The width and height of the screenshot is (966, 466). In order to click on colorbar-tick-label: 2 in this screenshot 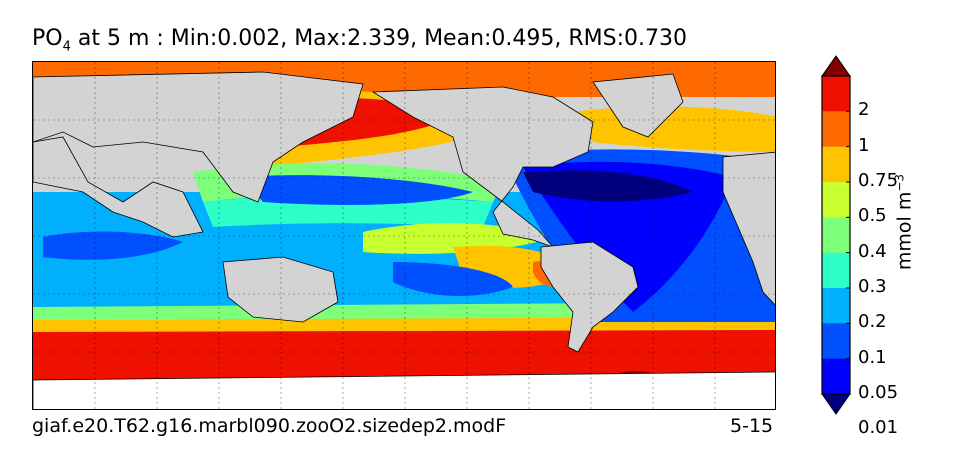, I will do `click(864, 110)`.